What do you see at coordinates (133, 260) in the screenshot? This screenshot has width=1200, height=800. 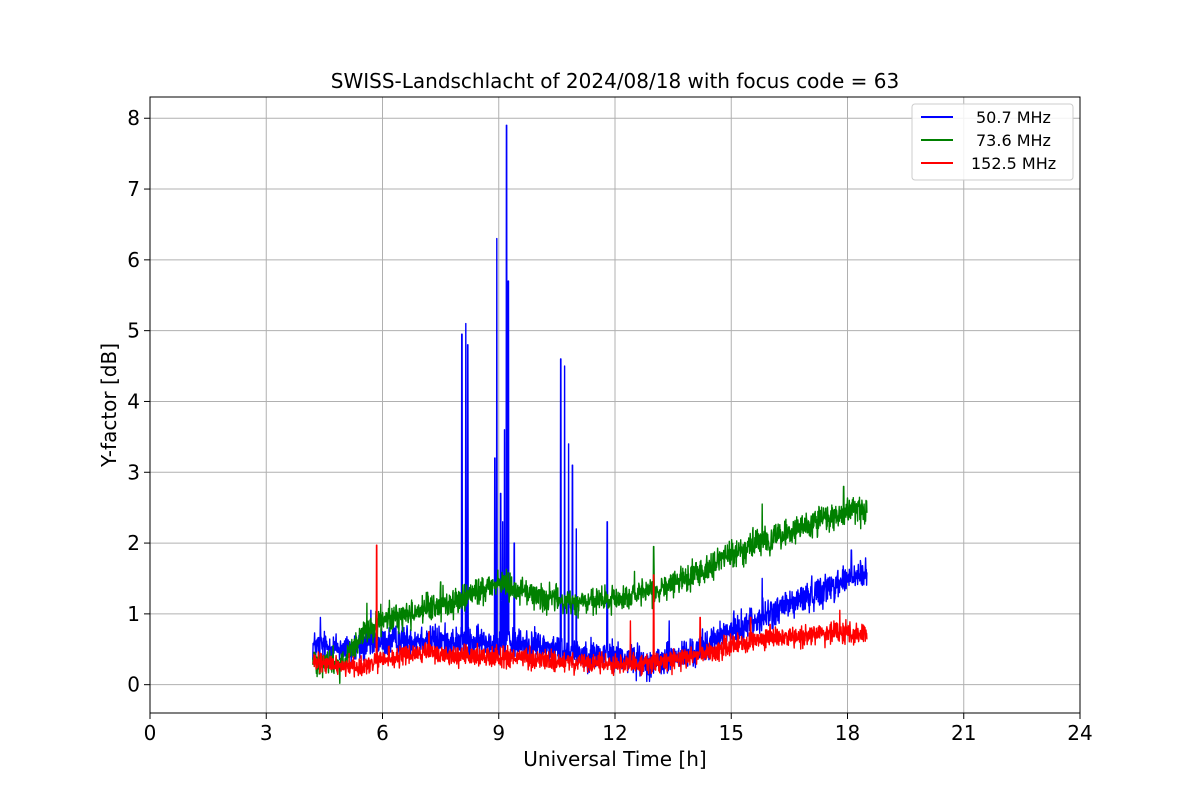 I see `y-tick-label: 6` at bounding box center [133, 260].